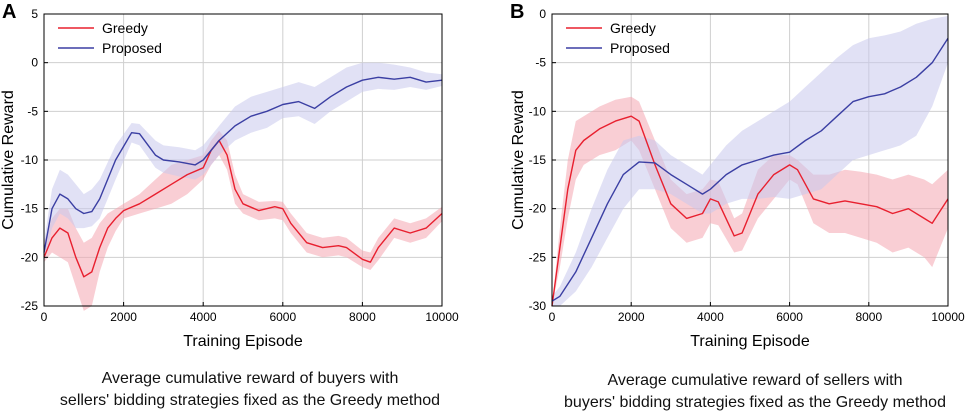  Describe the element at coordinates (9, 12) in the screenshot. I see `panel-letter: A` at that location.